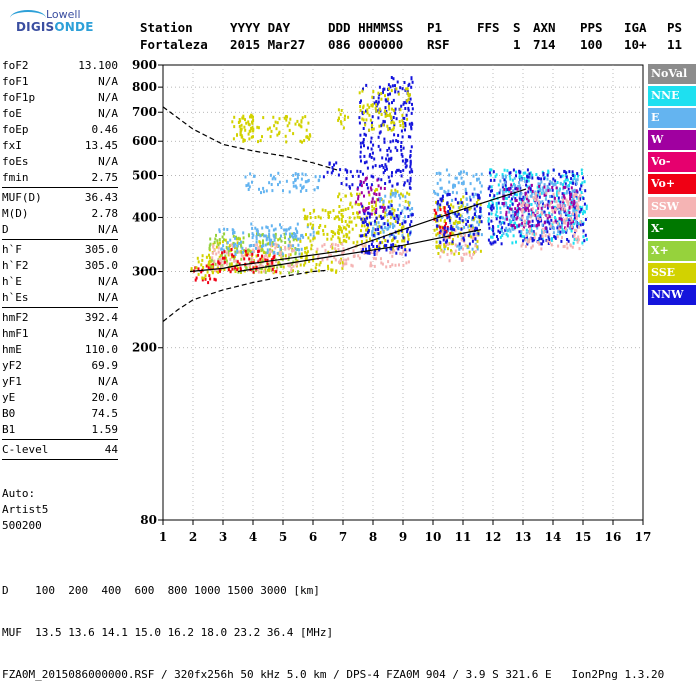  What do you see at coordinates (672, 228) in the screenshot?
I see `legend-item-x-: X-` at bounding box center [672, 228].